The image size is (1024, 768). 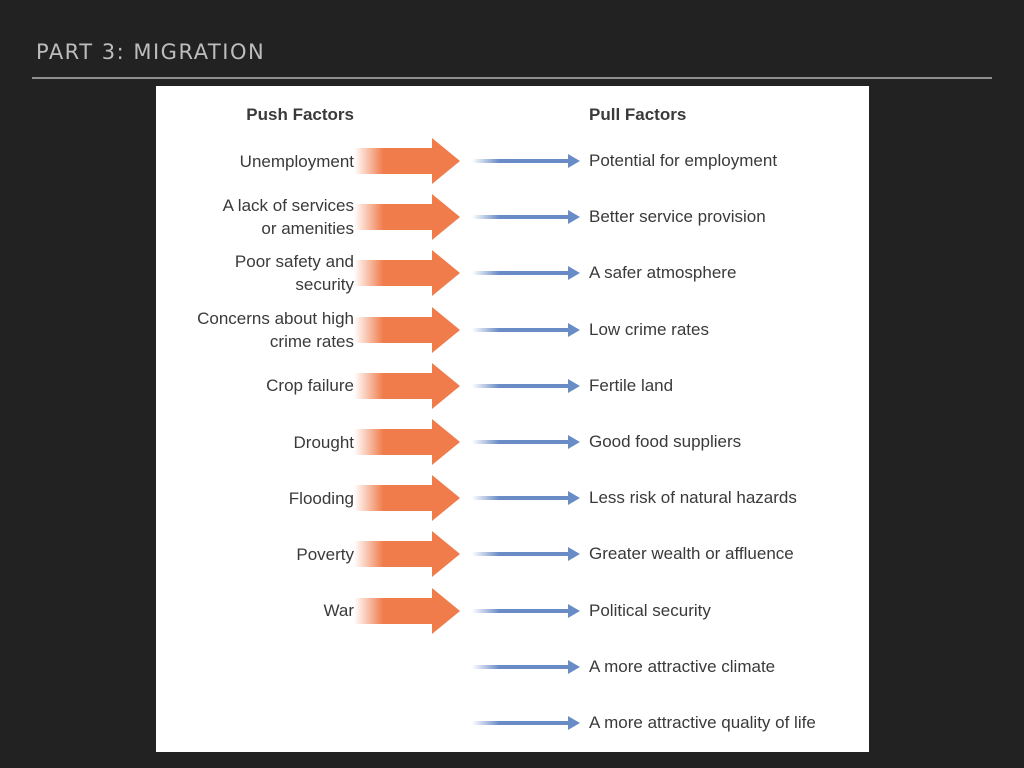 What do you see at coordinates (512, 78) in the screenshot?
I see `title-divider` at bounding box center [512, 78].